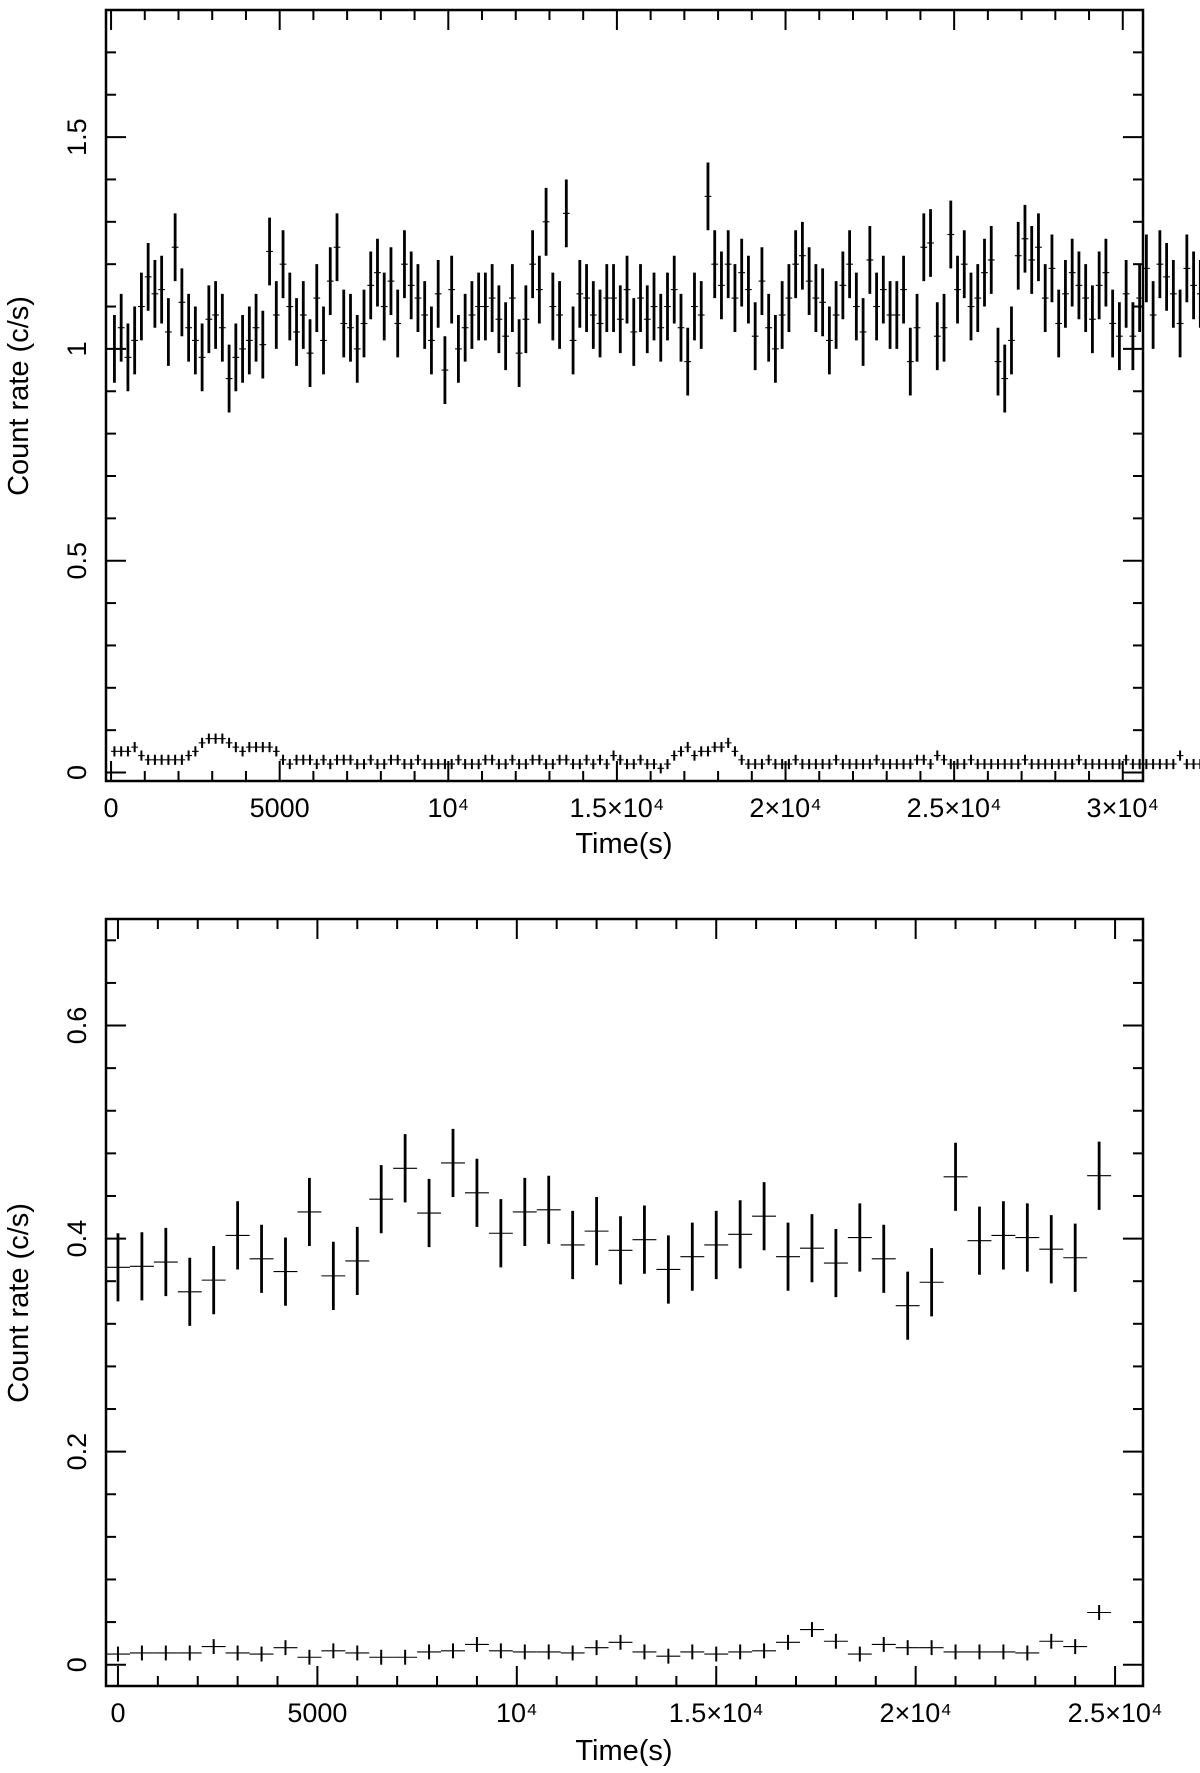  What do you see at coordinates (77, 348) in the screenshot?
I see `top-y-tick-label: 1` at bounding box center [77, 348].